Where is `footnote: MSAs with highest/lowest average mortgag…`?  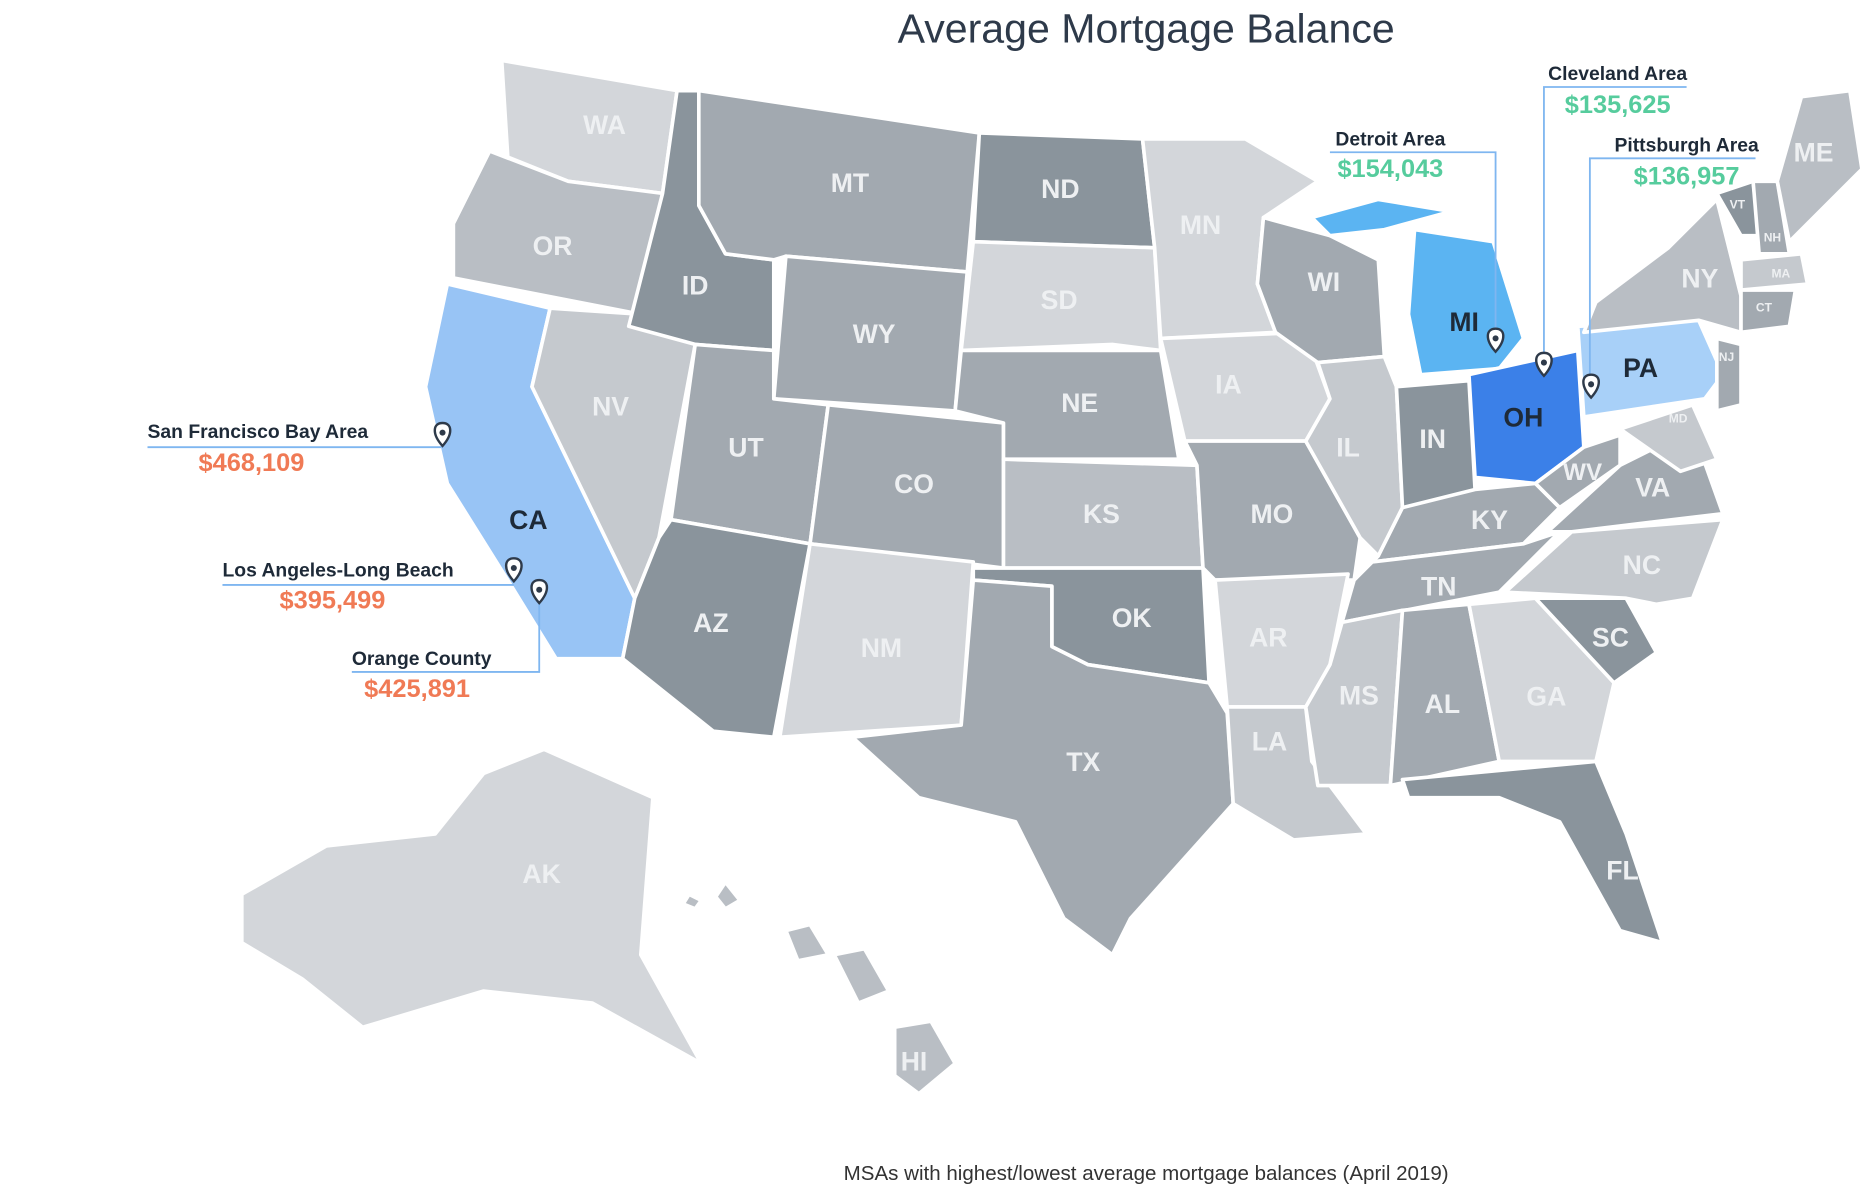
footnote: MSAs with highest/lowest average mortgag… is located at coordinates (1146, 1173).